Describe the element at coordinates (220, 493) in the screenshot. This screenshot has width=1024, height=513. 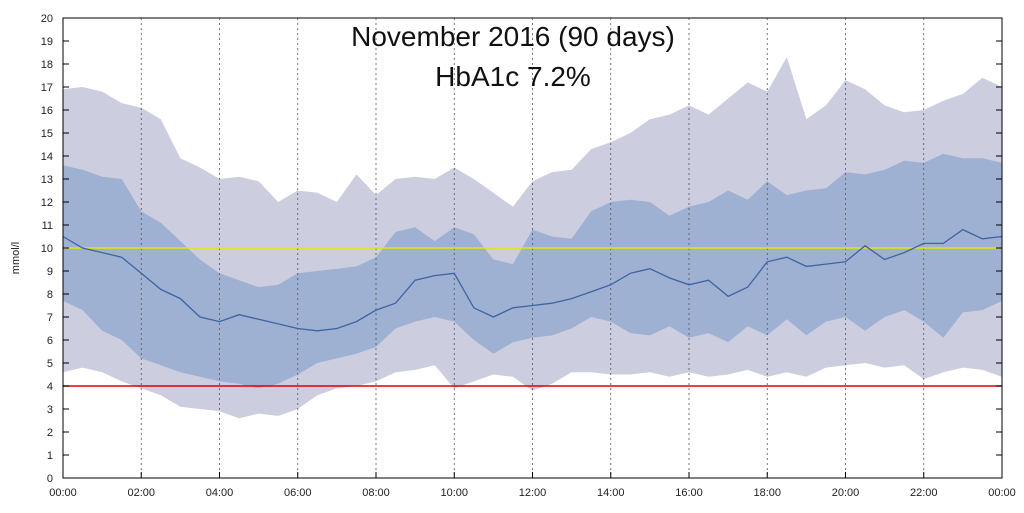
I see `x-tick-label: 04:00` at that location.